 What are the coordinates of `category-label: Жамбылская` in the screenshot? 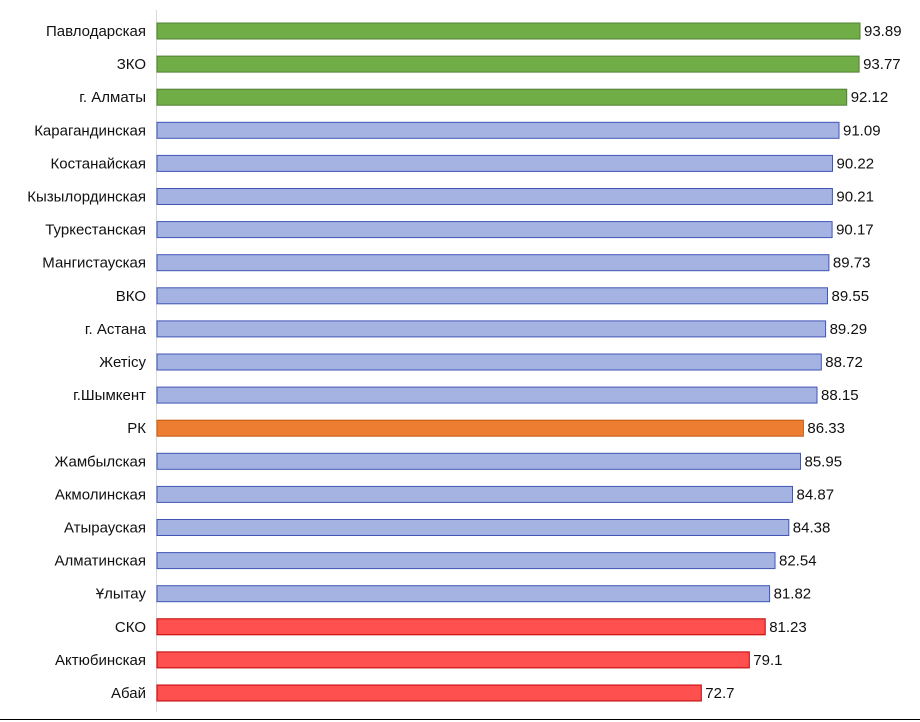 It's located at (101, 461).